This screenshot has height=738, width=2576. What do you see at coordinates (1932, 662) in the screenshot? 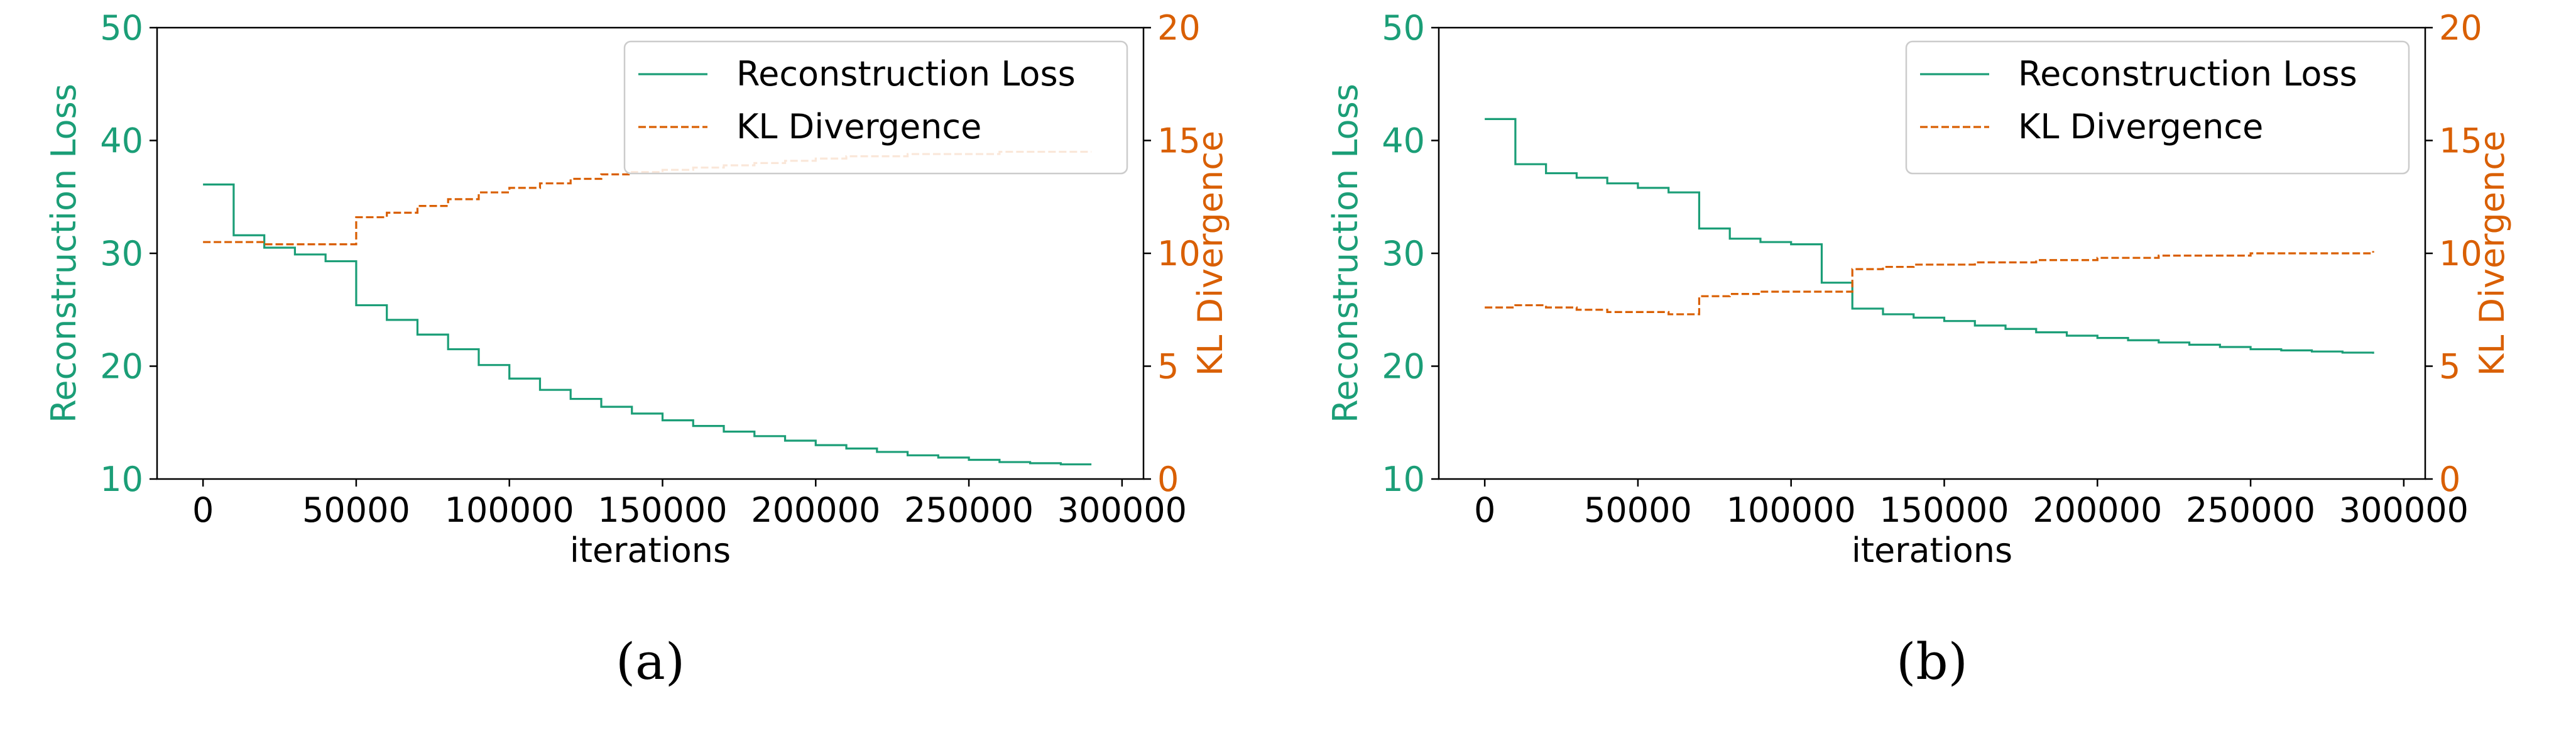
I see `panel-caption: (b)` at bounding box center [1932, 662].